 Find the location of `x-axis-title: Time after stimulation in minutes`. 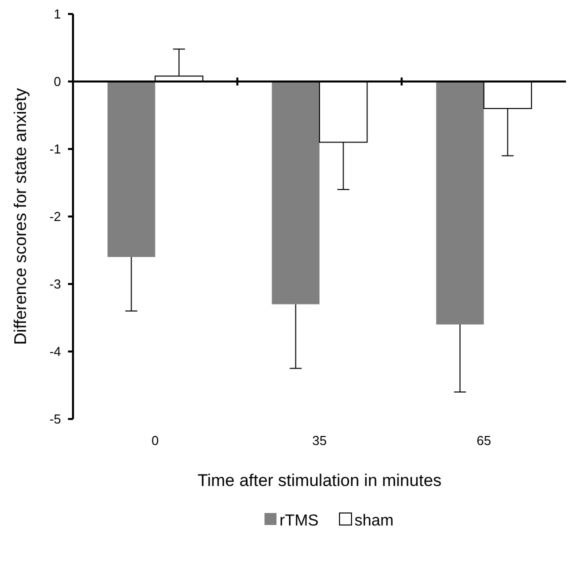

x-axis-title: Time after stimulation in minutes is located at coordinates (319, 480).